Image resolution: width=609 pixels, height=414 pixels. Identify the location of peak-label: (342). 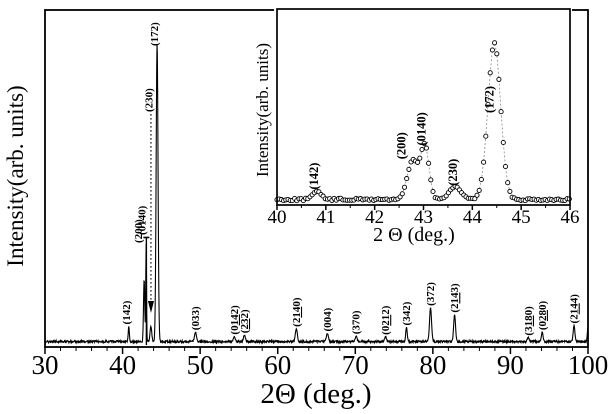
(407, 313).